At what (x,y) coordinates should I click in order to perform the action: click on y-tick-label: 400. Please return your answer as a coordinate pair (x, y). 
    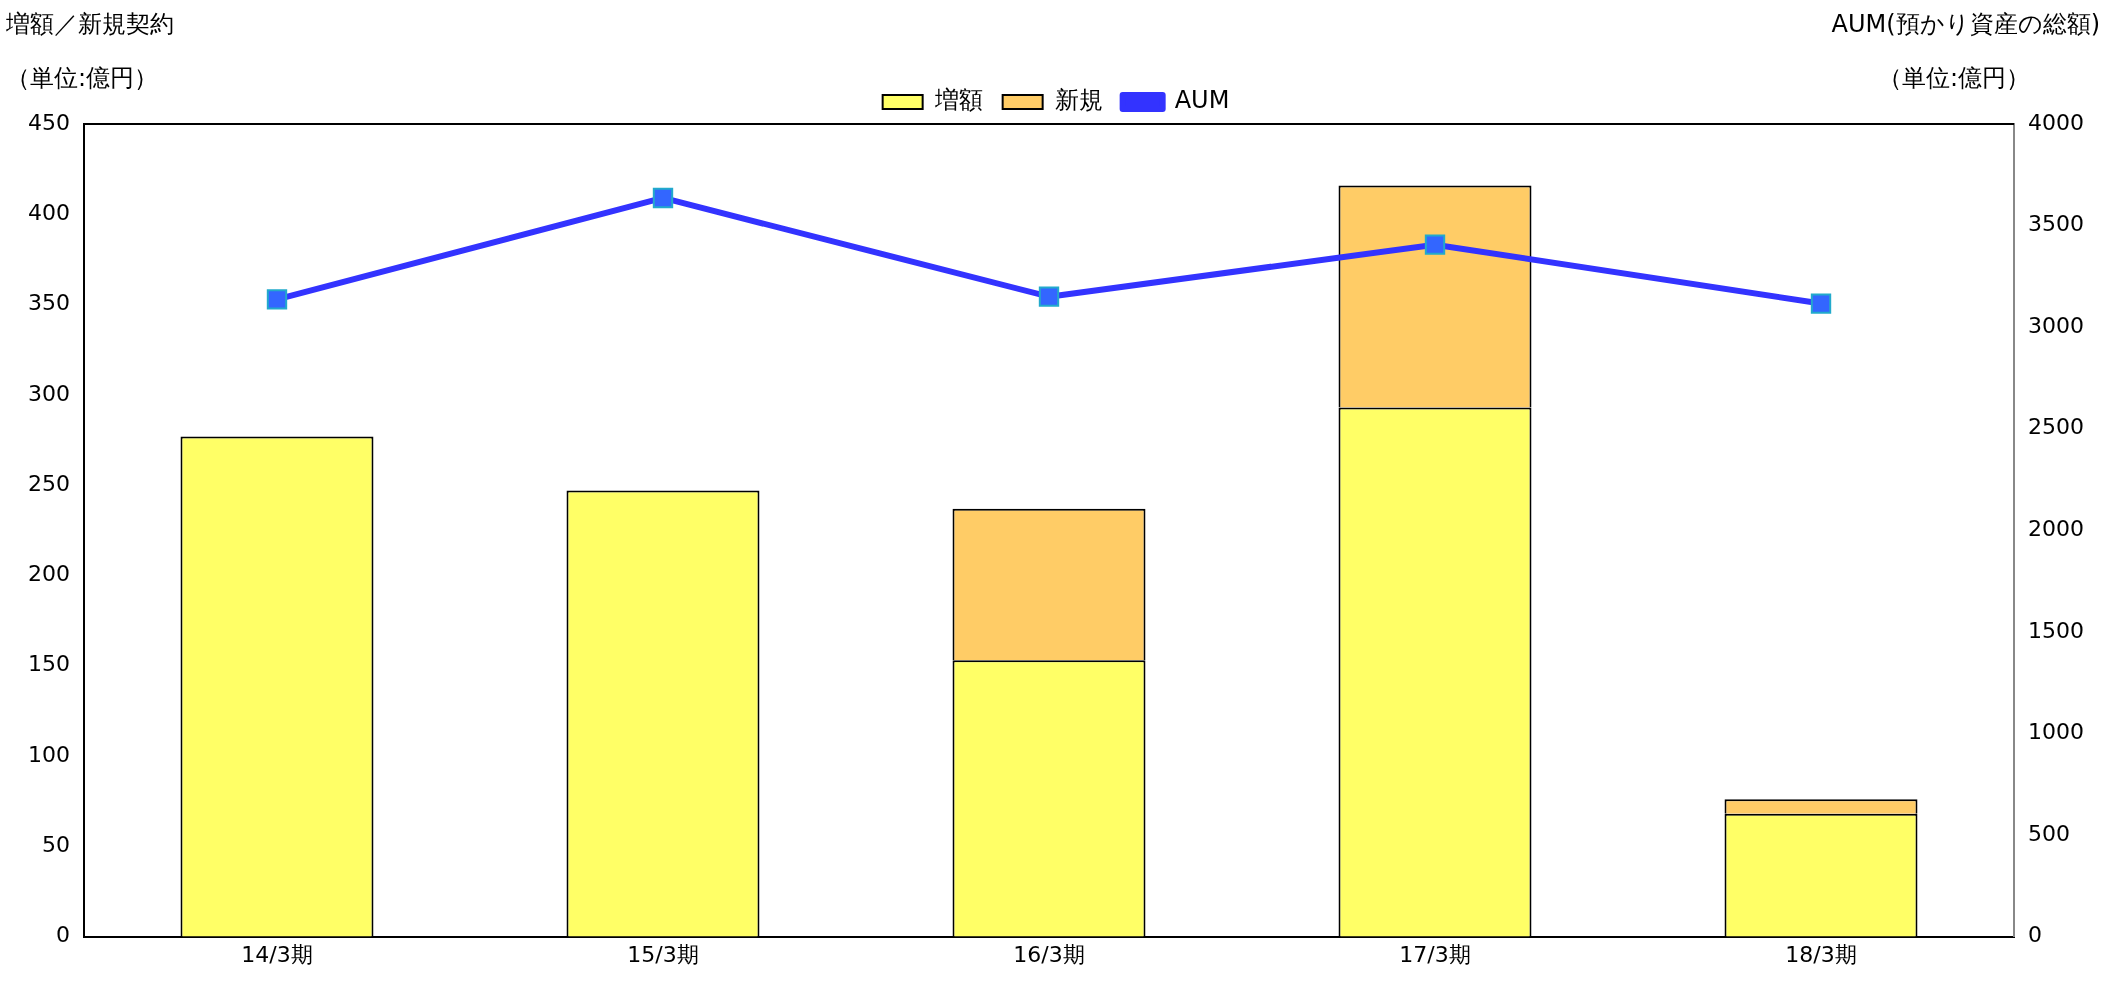
    Looking at the image, I should click on (48, 213).